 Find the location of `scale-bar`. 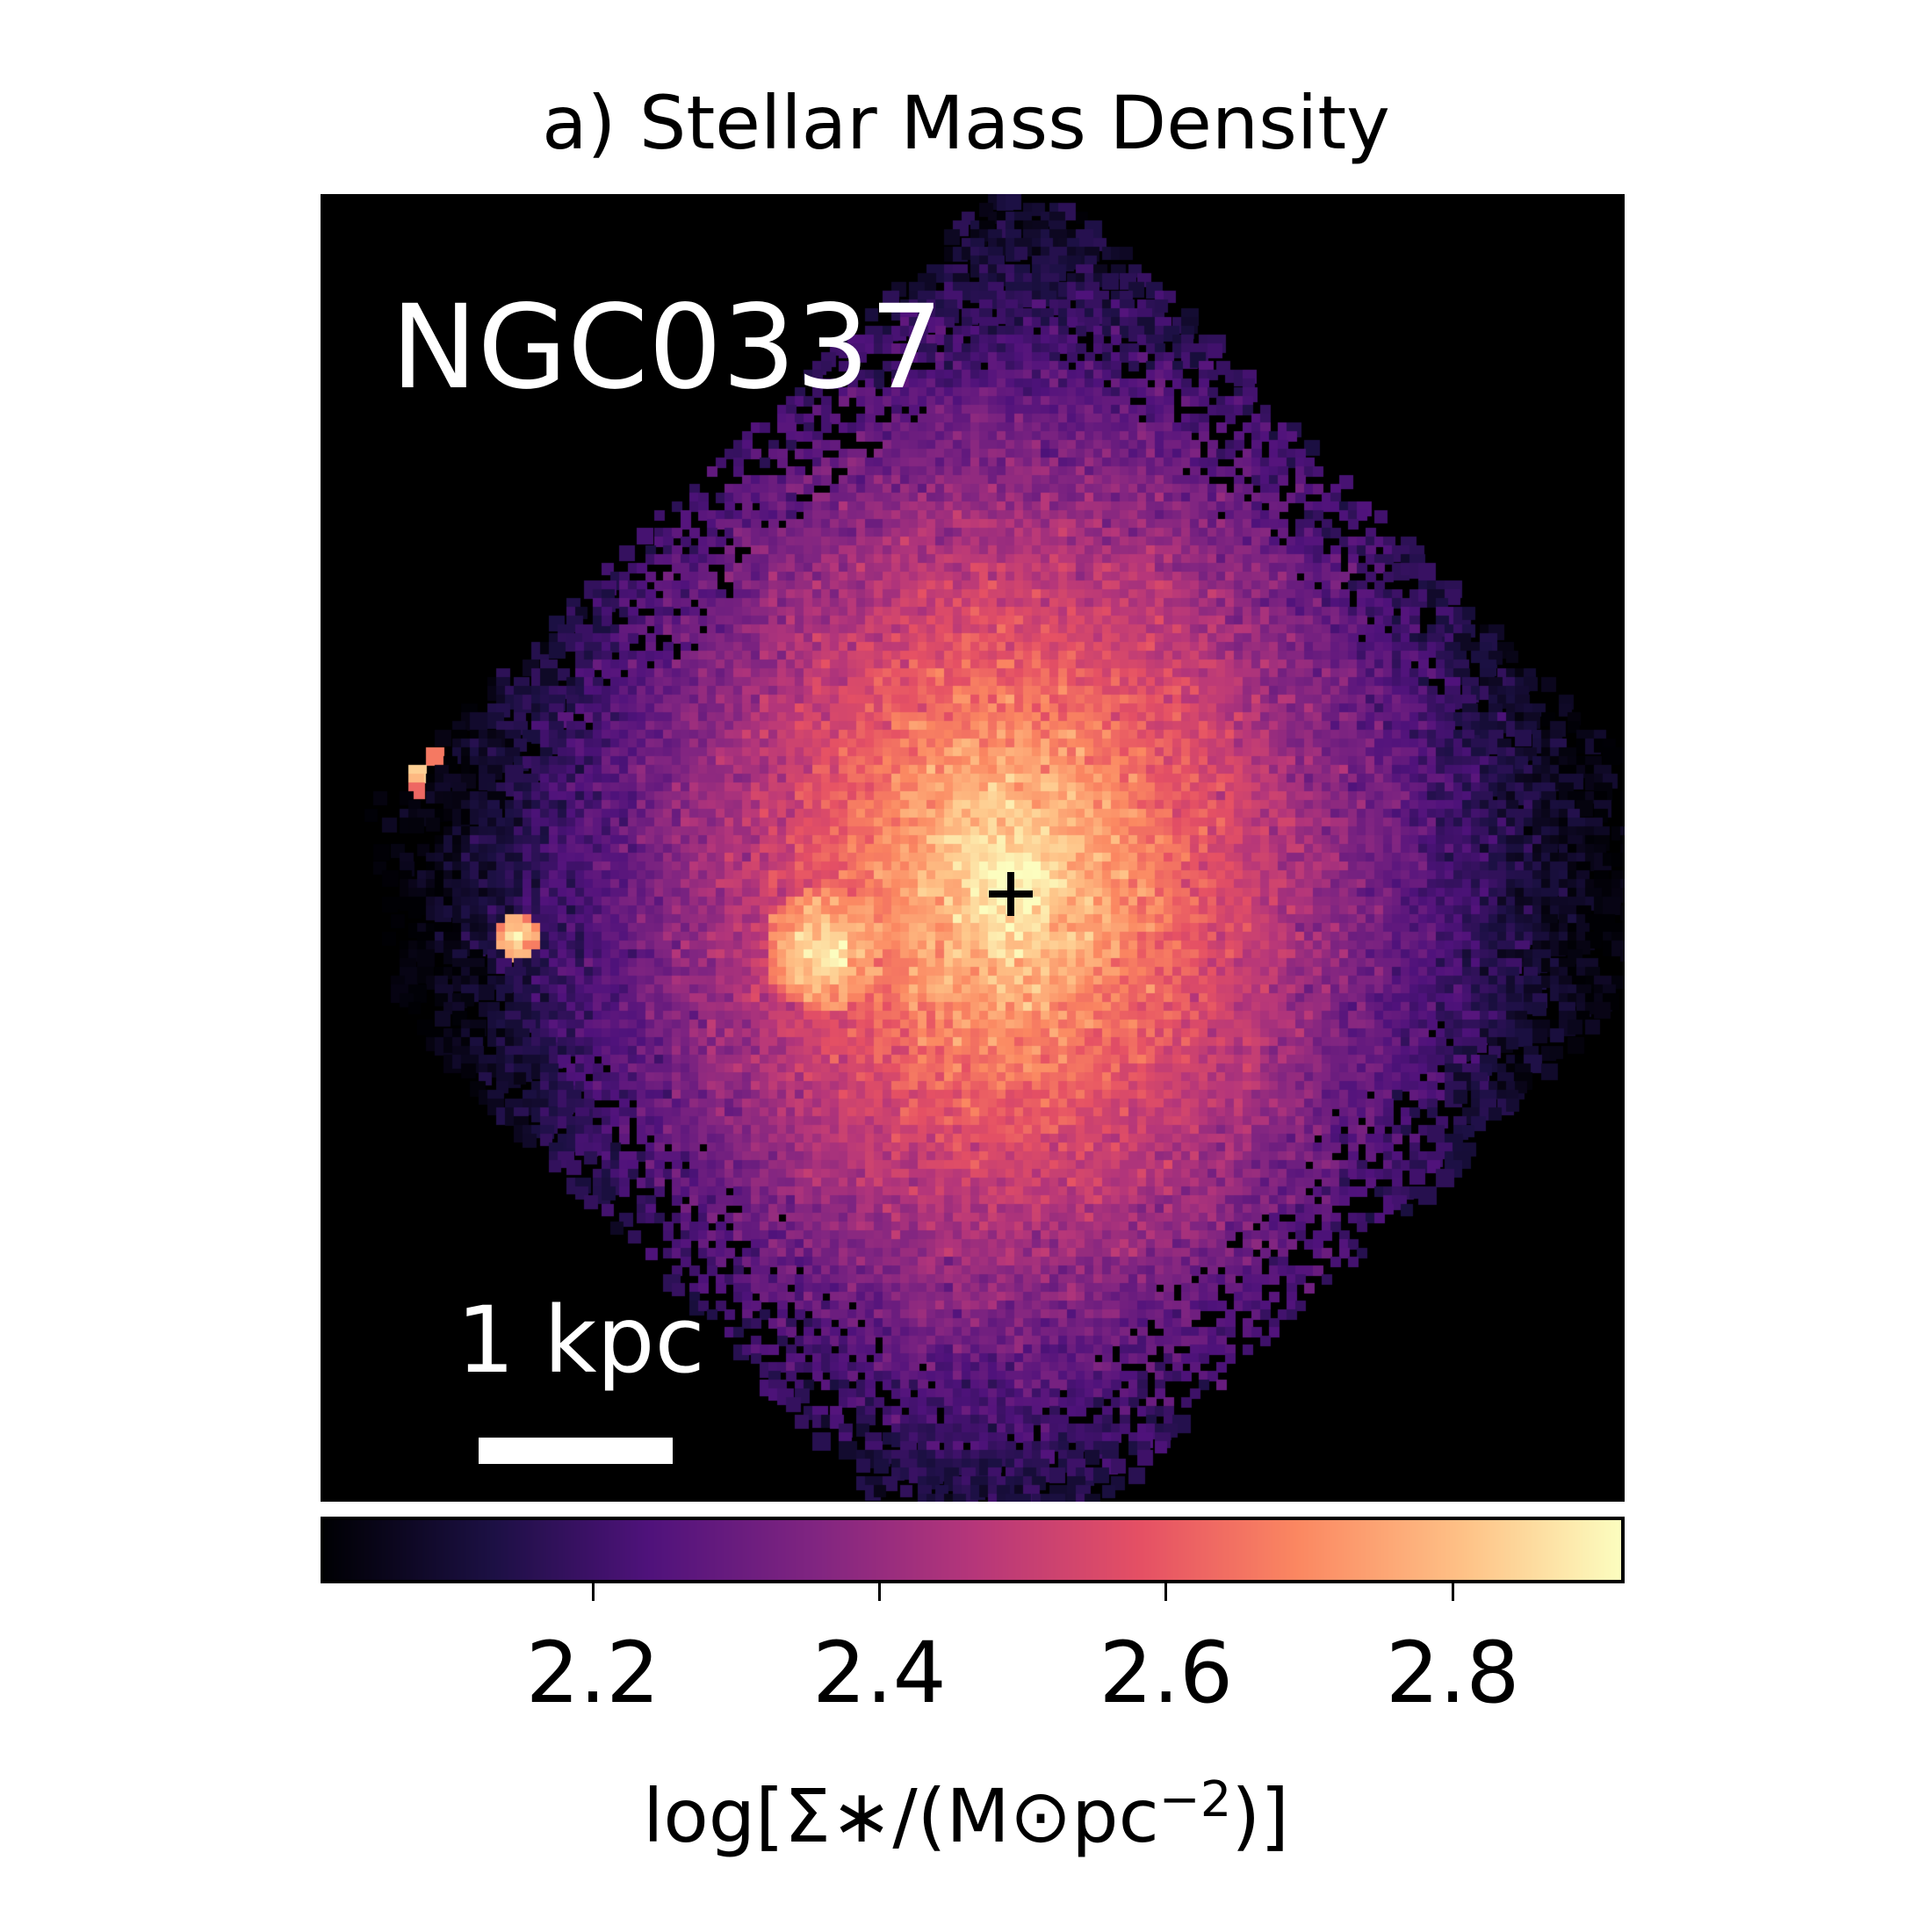

scale-bar is located at coordinates (576, 1451).